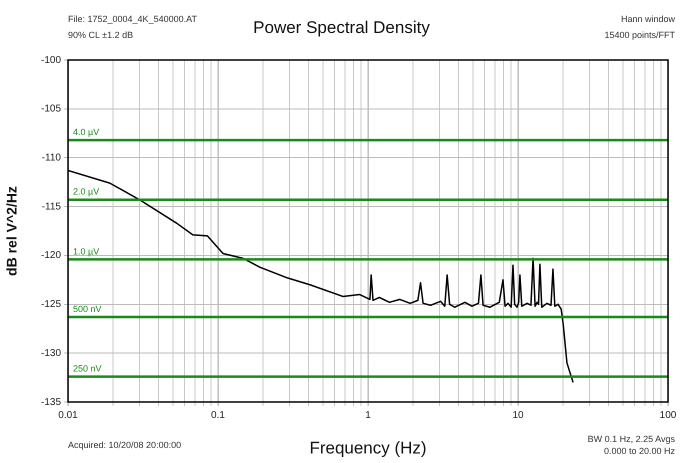 Image resolution: width=683 pixels, height=463 pixels. I want to click on y-tick-label: -135, so click(51, 402).